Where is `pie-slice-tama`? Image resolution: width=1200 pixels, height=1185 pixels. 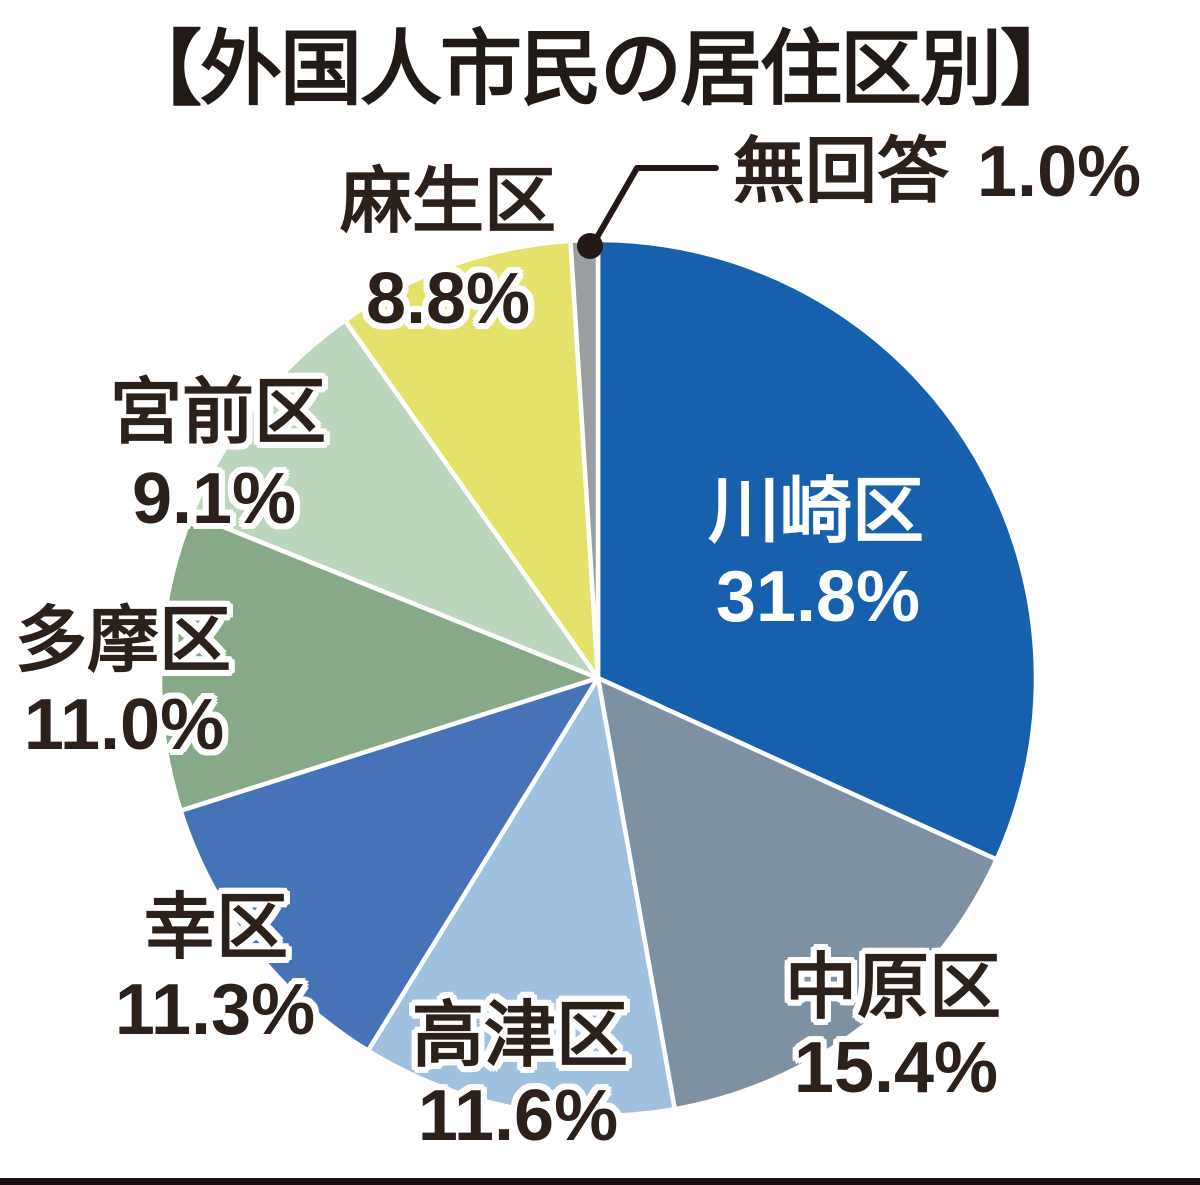
pie-slice-tama is located at coordinates (379, 662).